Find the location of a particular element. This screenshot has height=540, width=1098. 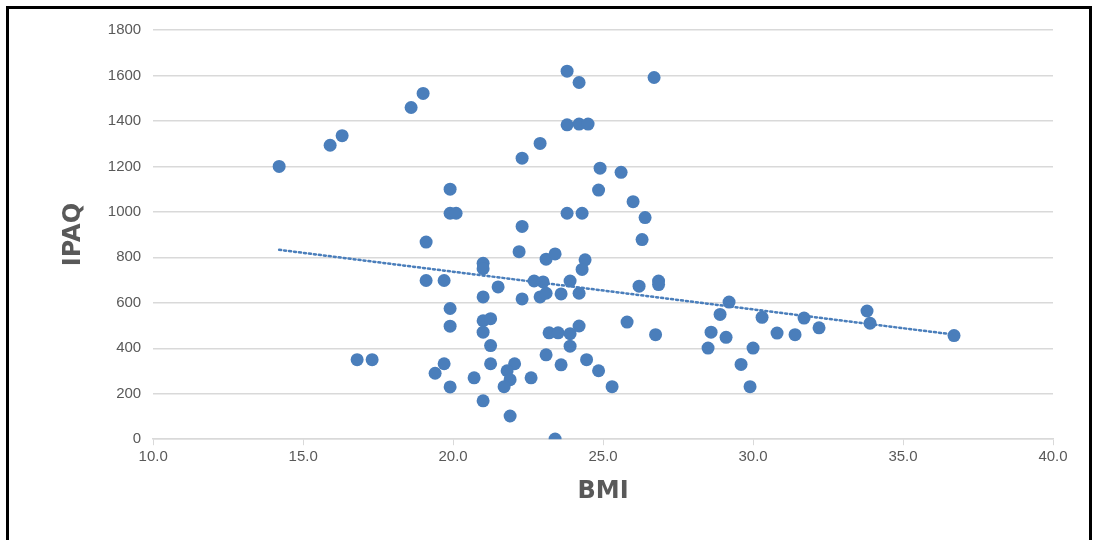

x-tick-label: 20.0 is located at coordinates (453, 456).